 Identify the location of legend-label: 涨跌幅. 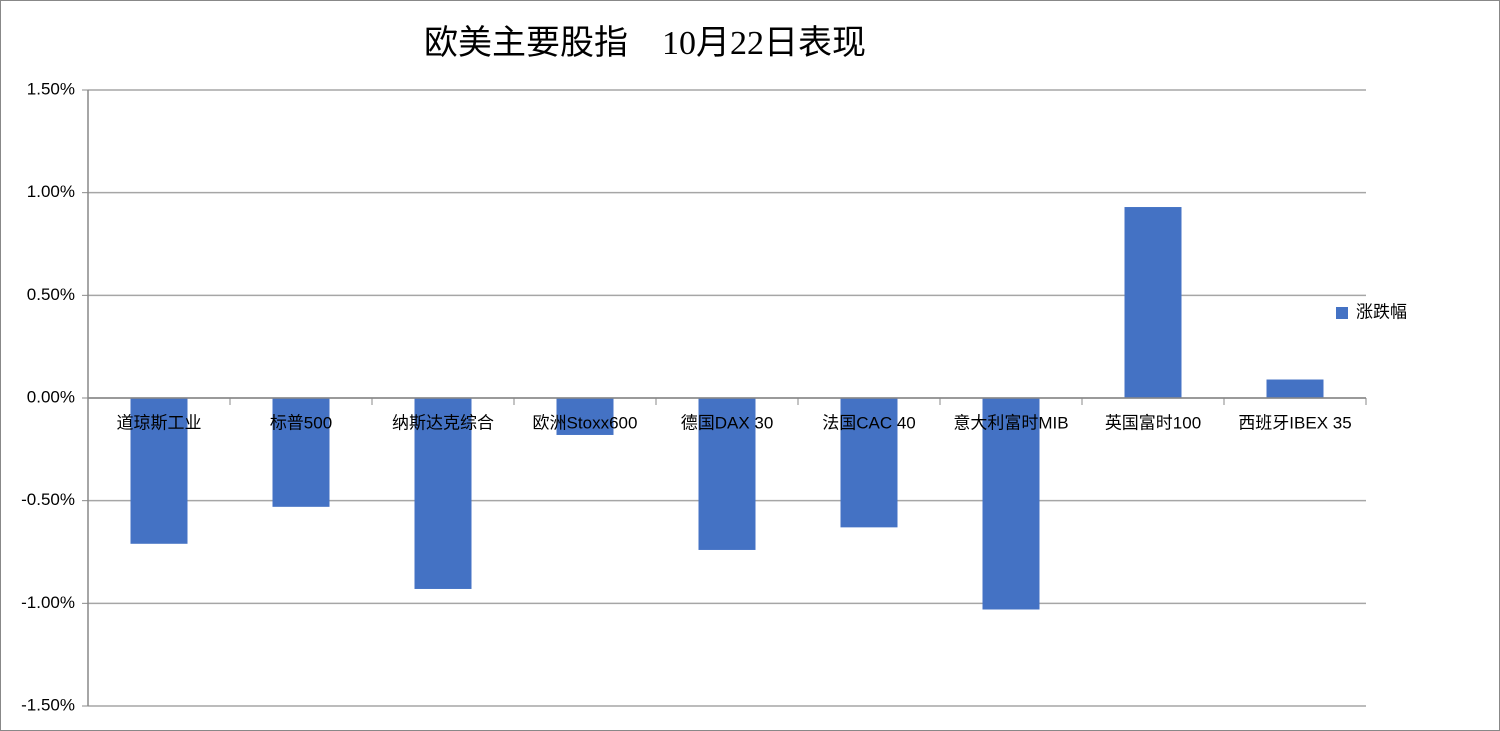
(1381, 311).